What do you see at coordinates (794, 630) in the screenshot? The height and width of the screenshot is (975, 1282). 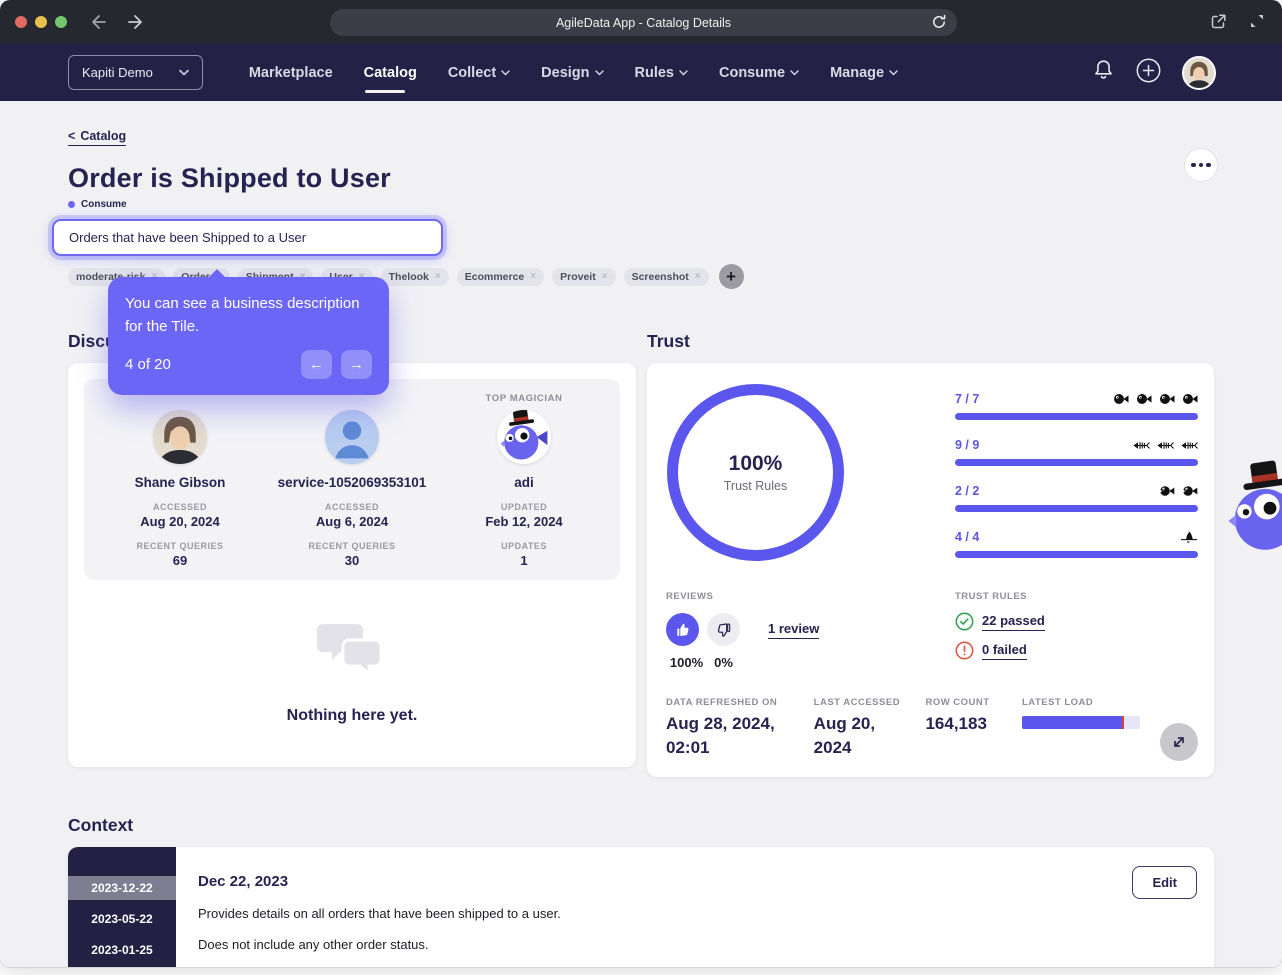 I see `review-count-link: 1 review` at bounding box center [794, 630].